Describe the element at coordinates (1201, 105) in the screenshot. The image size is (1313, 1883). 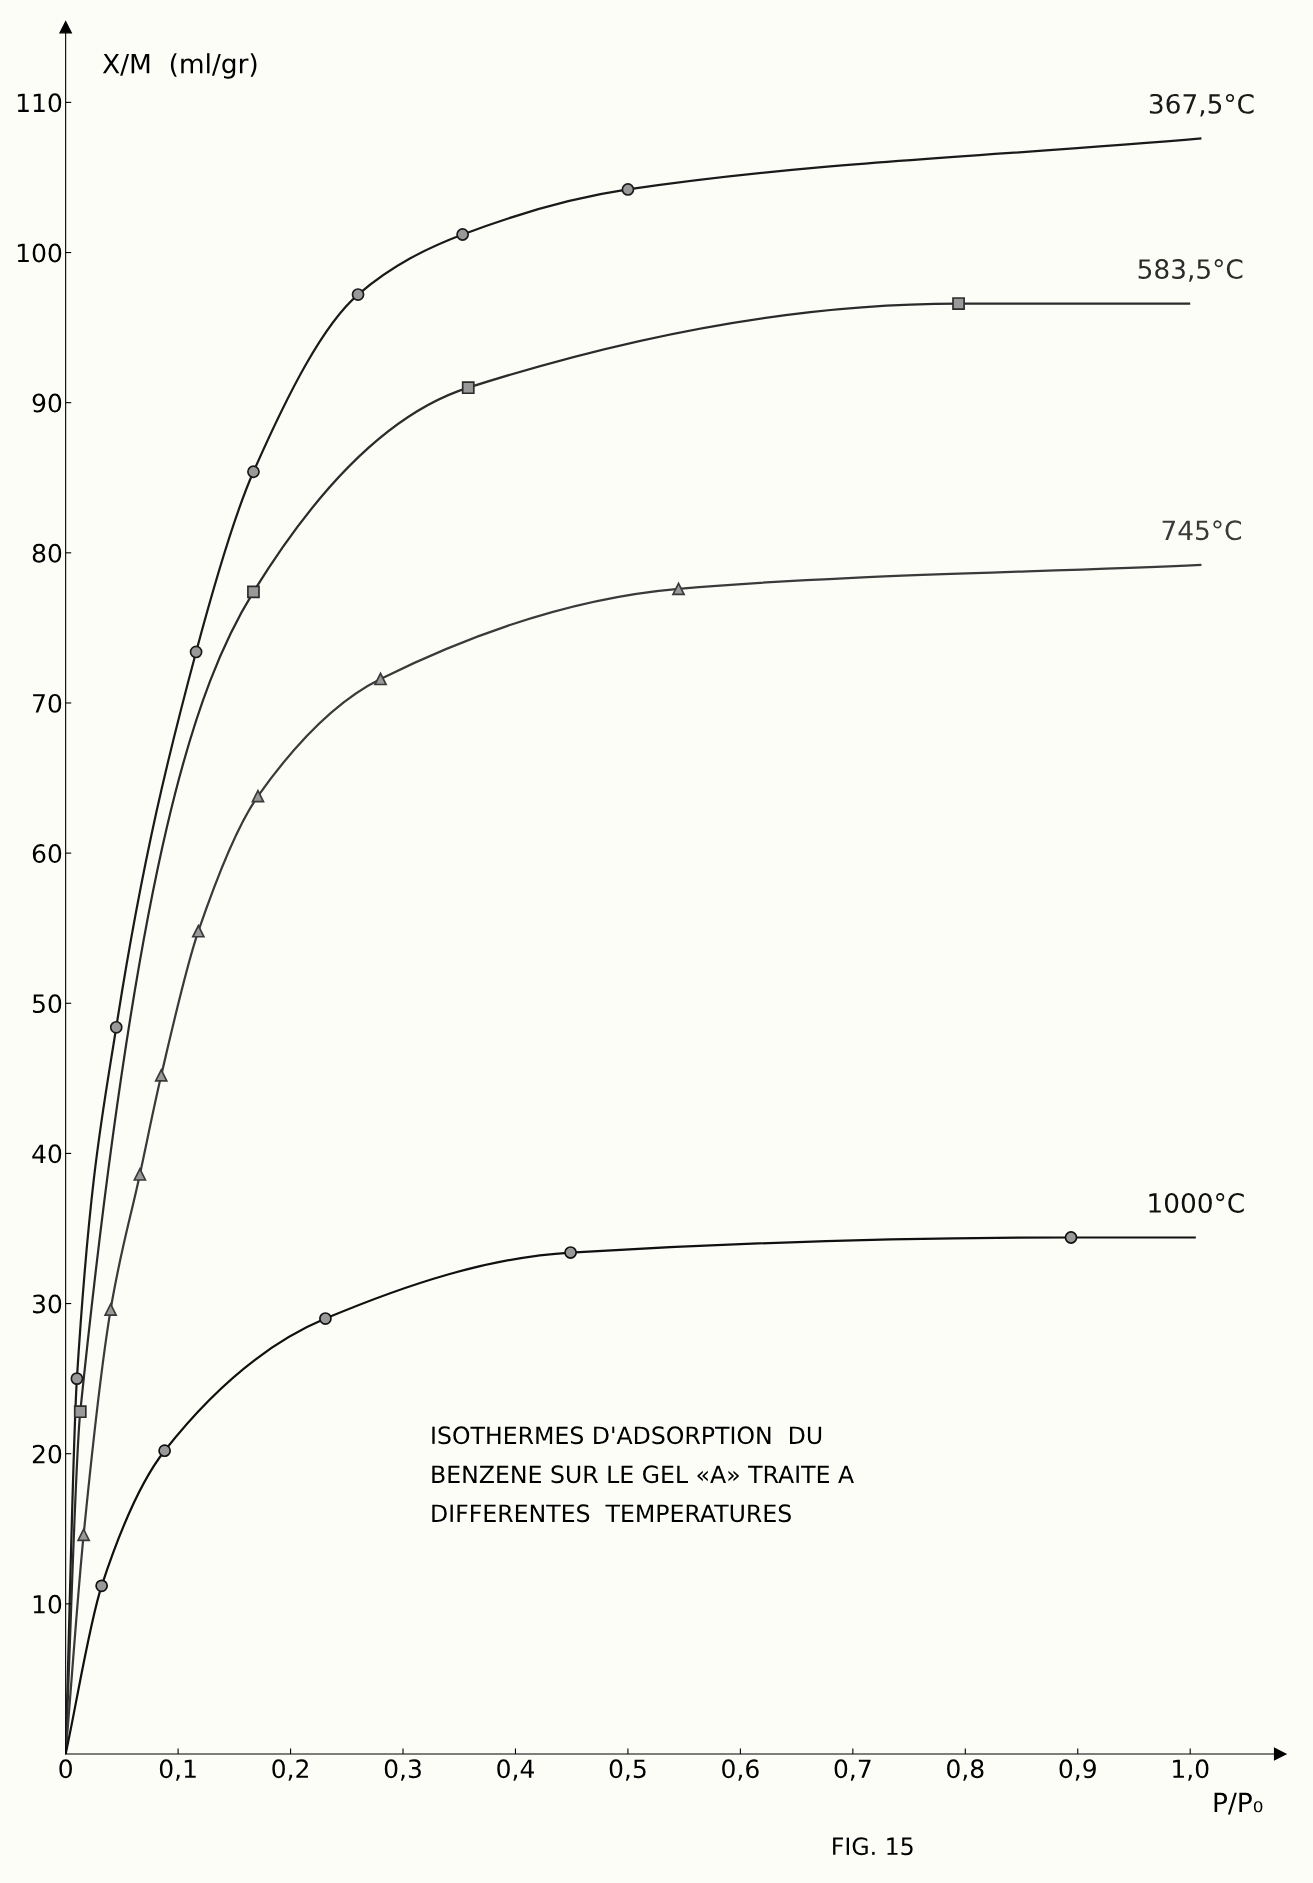
I see `series-label: 367,5°C` at that location.